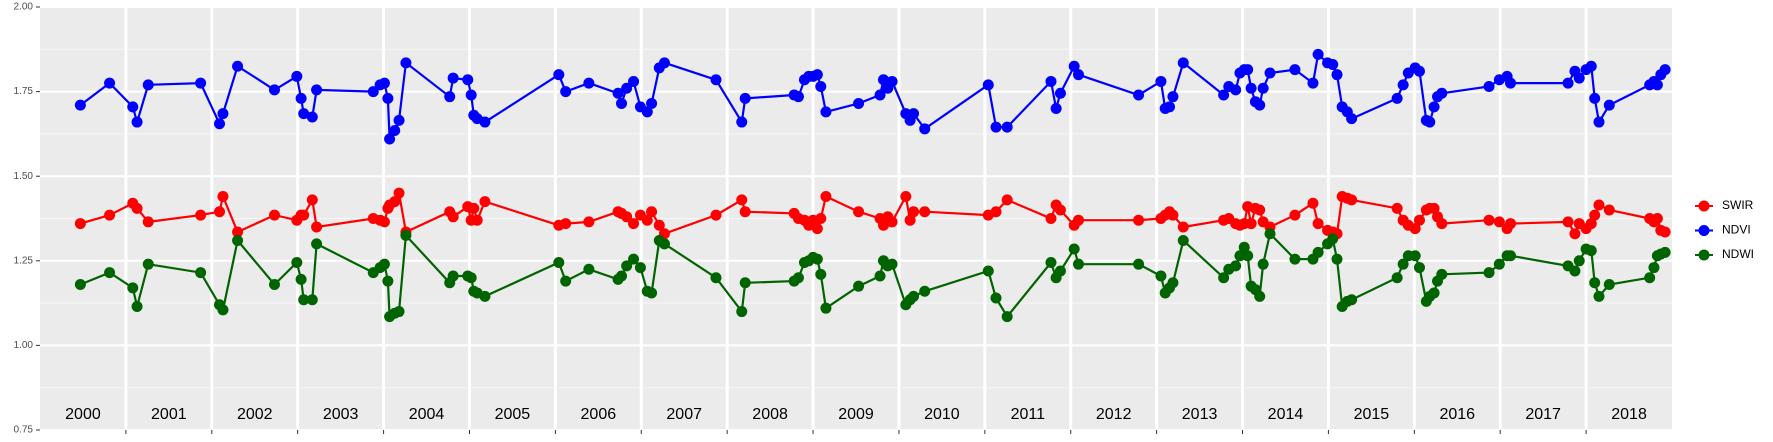 This screenshot has width=1773, height=442. Describe the element at coordinates (1028, 414) in the screenshot. I see `year-label: 2011` at that location.